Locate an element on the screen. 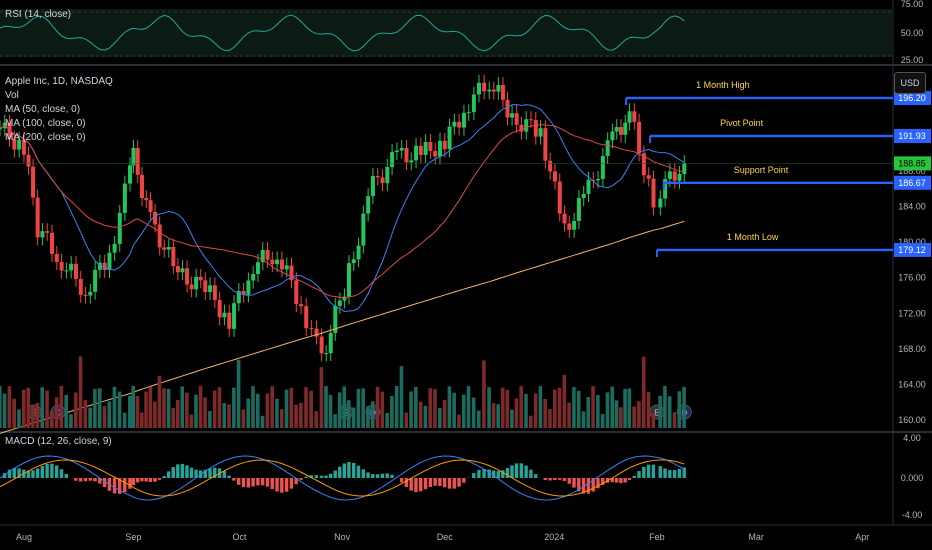 The width and height of the screenshot is (932, 550). price-tag-label: 186.67 is located at coordinates (912, 183).